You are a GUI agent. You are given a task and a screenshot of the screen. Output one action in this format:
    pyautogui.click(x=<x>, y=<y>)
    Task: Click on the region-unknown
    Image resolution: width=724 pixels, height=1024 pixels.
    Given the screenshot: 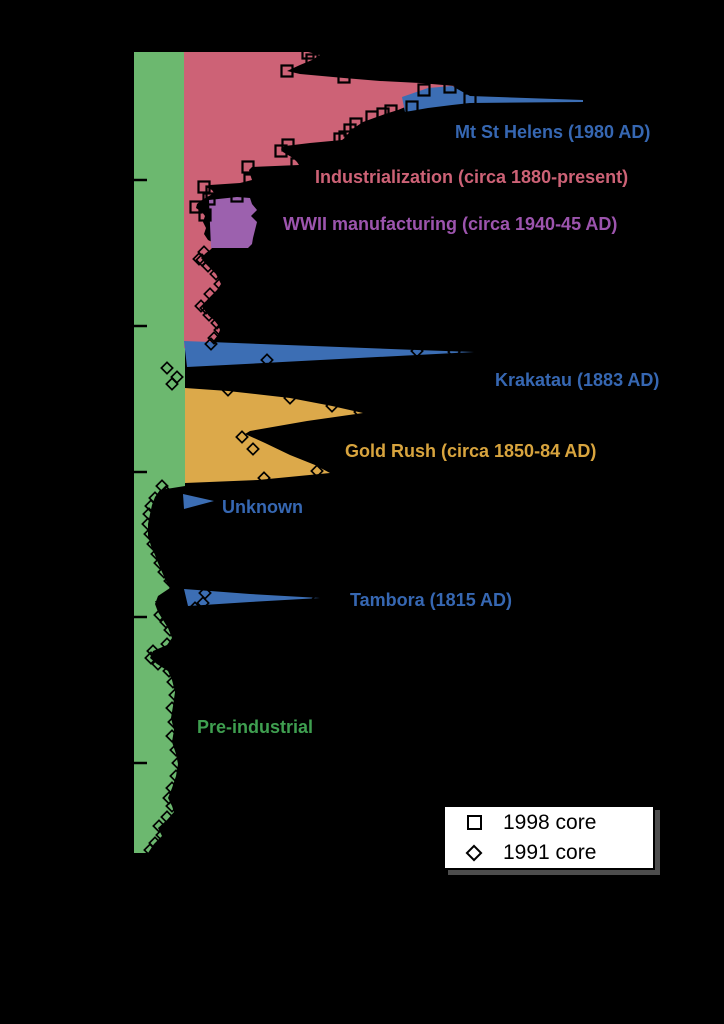 What is the action you would take?
    pyautogui.click(x=198, y=501)
    